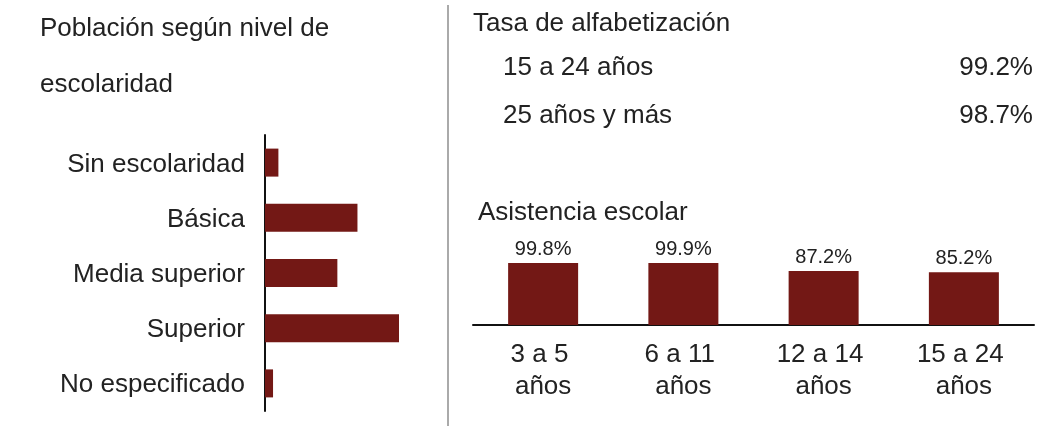 The width and height of the screenshot is (1048, 431). What do you see at coordinates (159, 273) in the screenshot?
I see `y-tick-label: Media superior` at bounding box center [159, 273].